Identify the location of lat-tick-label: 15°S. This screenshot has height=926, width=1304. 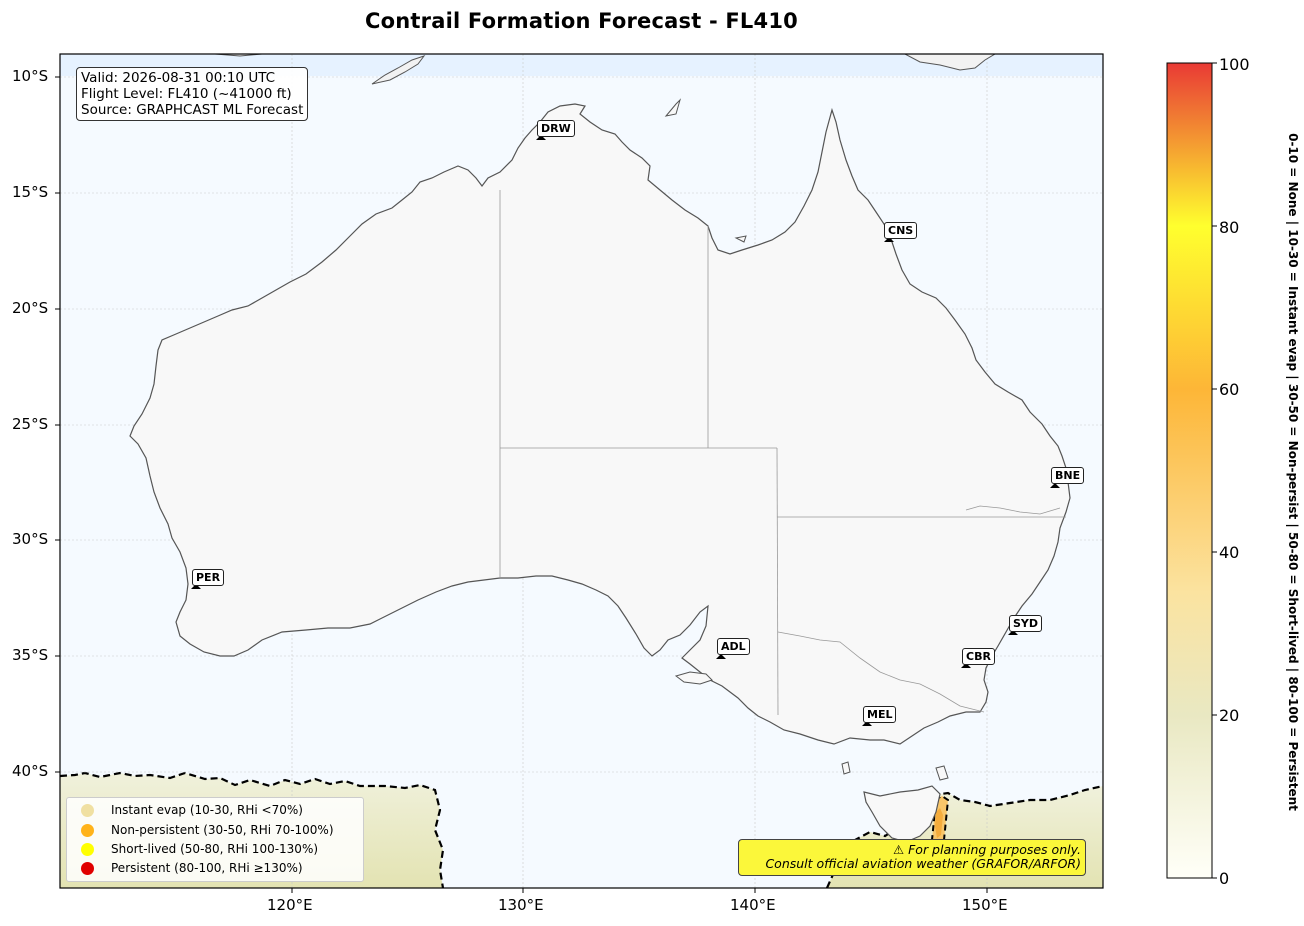
(30, 192).